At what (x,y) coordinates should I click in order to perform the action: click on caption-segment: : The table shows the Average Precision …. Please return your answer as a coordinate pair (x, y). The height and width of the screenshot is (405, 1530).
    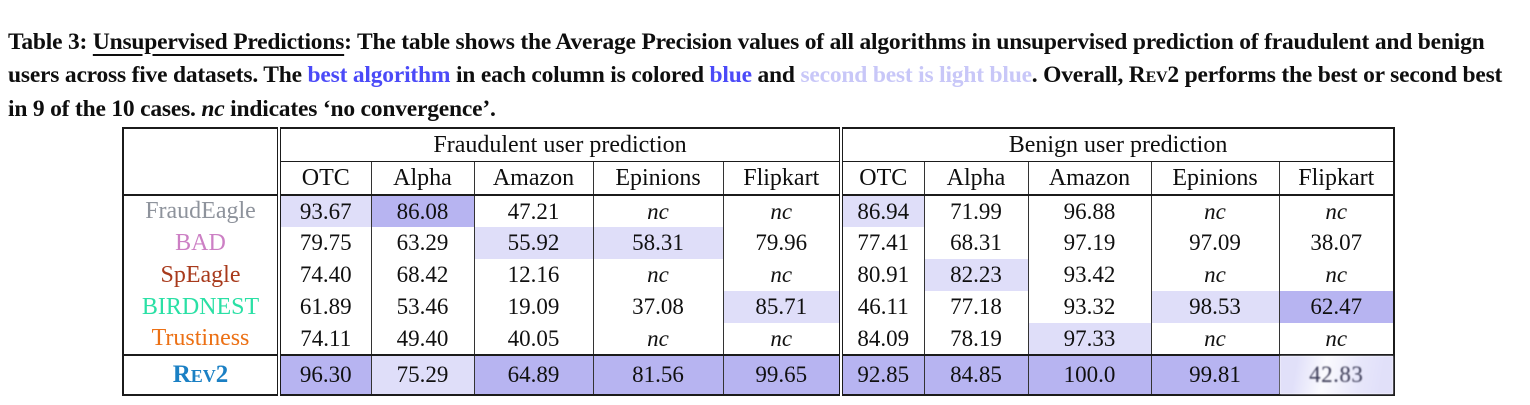
    Looking at the image, I should click on (746, 58).